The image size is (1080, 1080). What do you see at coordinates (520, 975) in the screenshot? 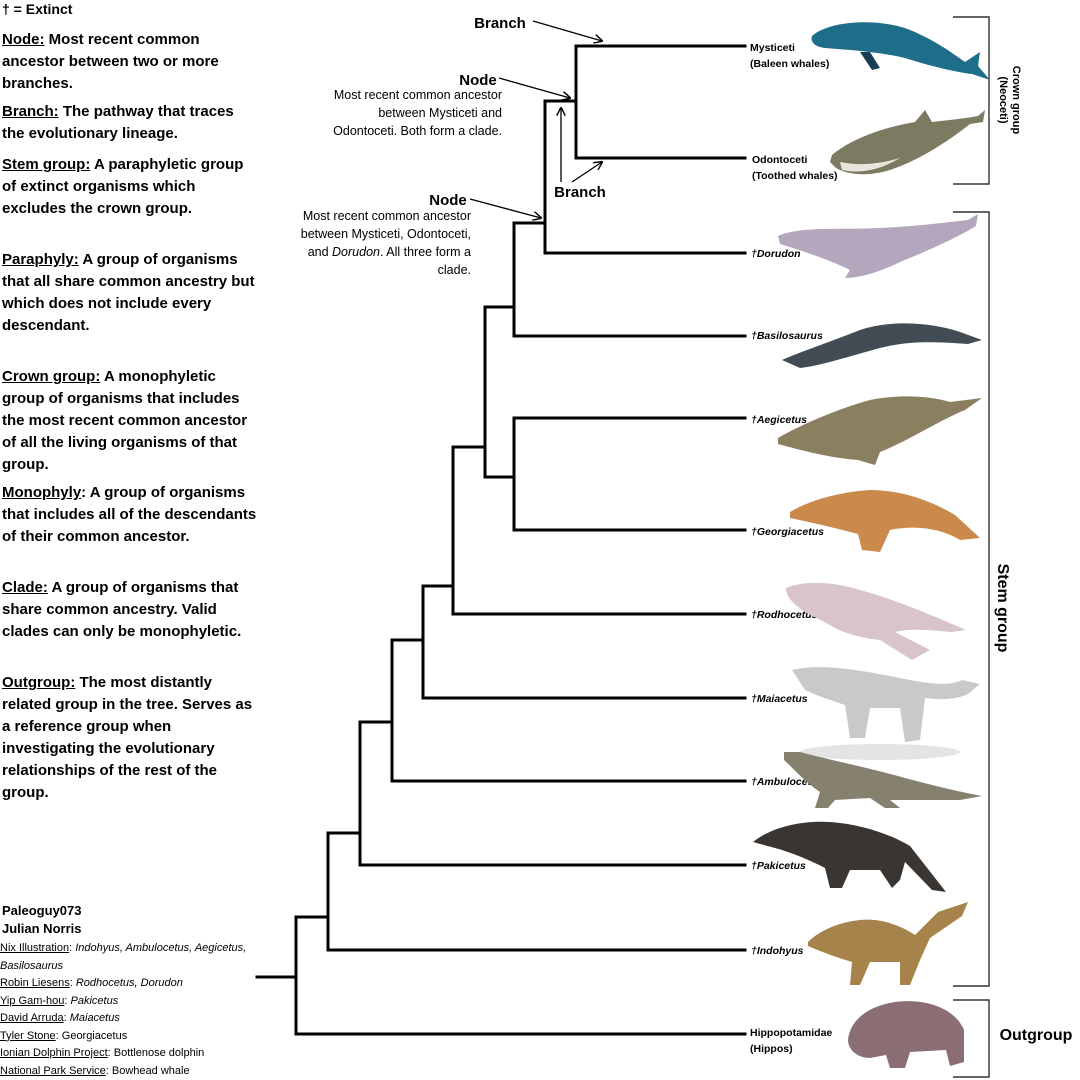
I see `tree-node-outgroup` at bounding box center [520, 975].